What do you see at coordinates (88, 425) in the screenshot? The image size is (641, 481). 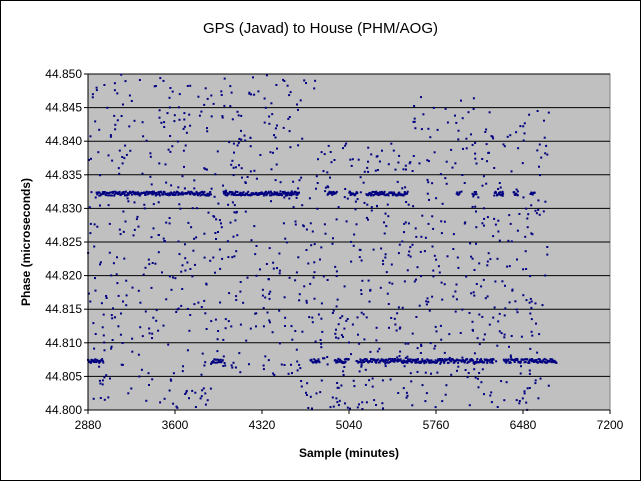 I see `x-tick-label: 2880` at bounding box center [88, 425].